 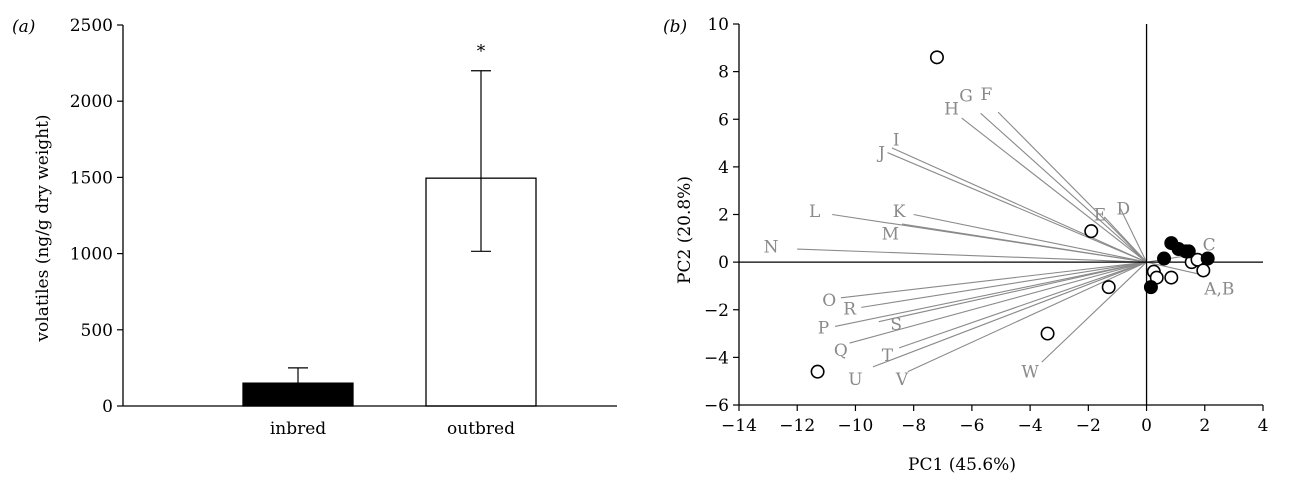 I want to click on loading-label: J, so click(x=880, y=154).